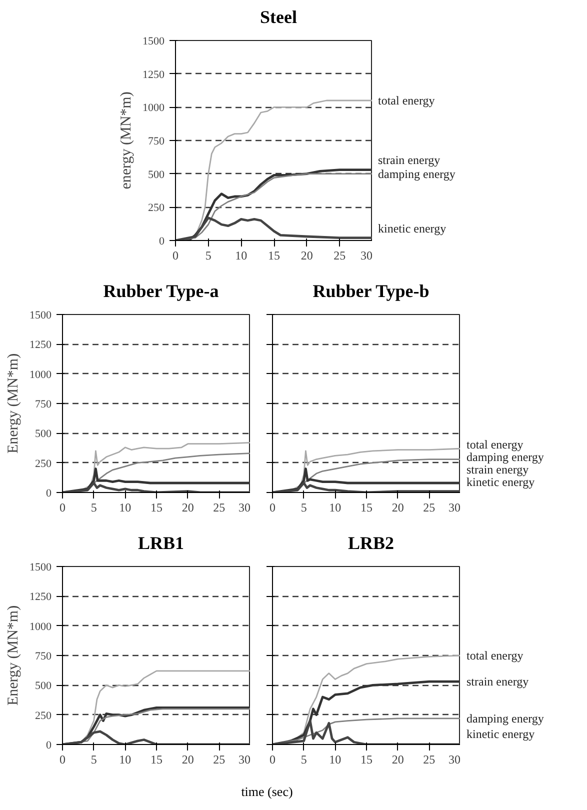  What do you see at coordinates (267, 792) in the screenshot?
I see `x-axis-title: time (sec)` at bounding box center [267, 792].